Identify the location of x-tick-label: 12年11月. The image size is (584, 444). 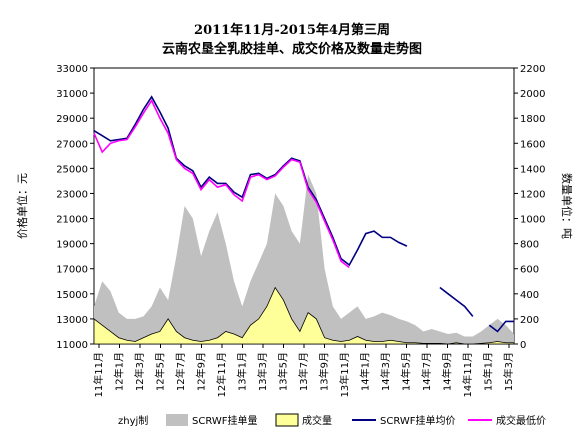
(221, 374).